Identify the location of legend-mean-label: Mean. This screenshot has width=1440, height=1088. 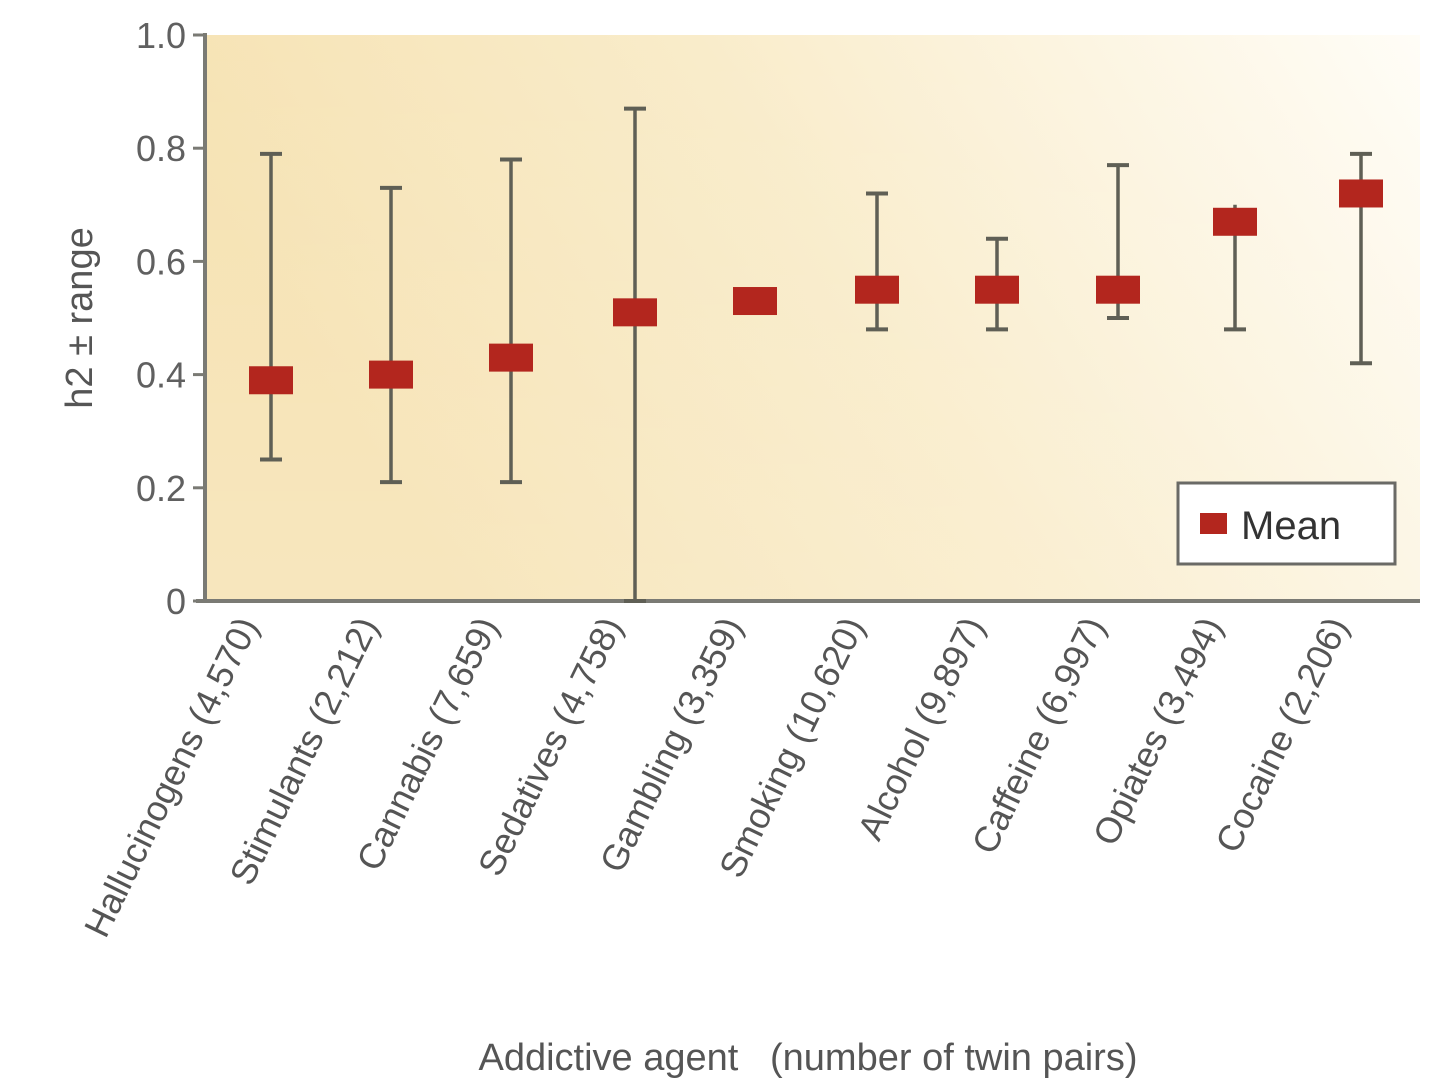
(1291, 526).